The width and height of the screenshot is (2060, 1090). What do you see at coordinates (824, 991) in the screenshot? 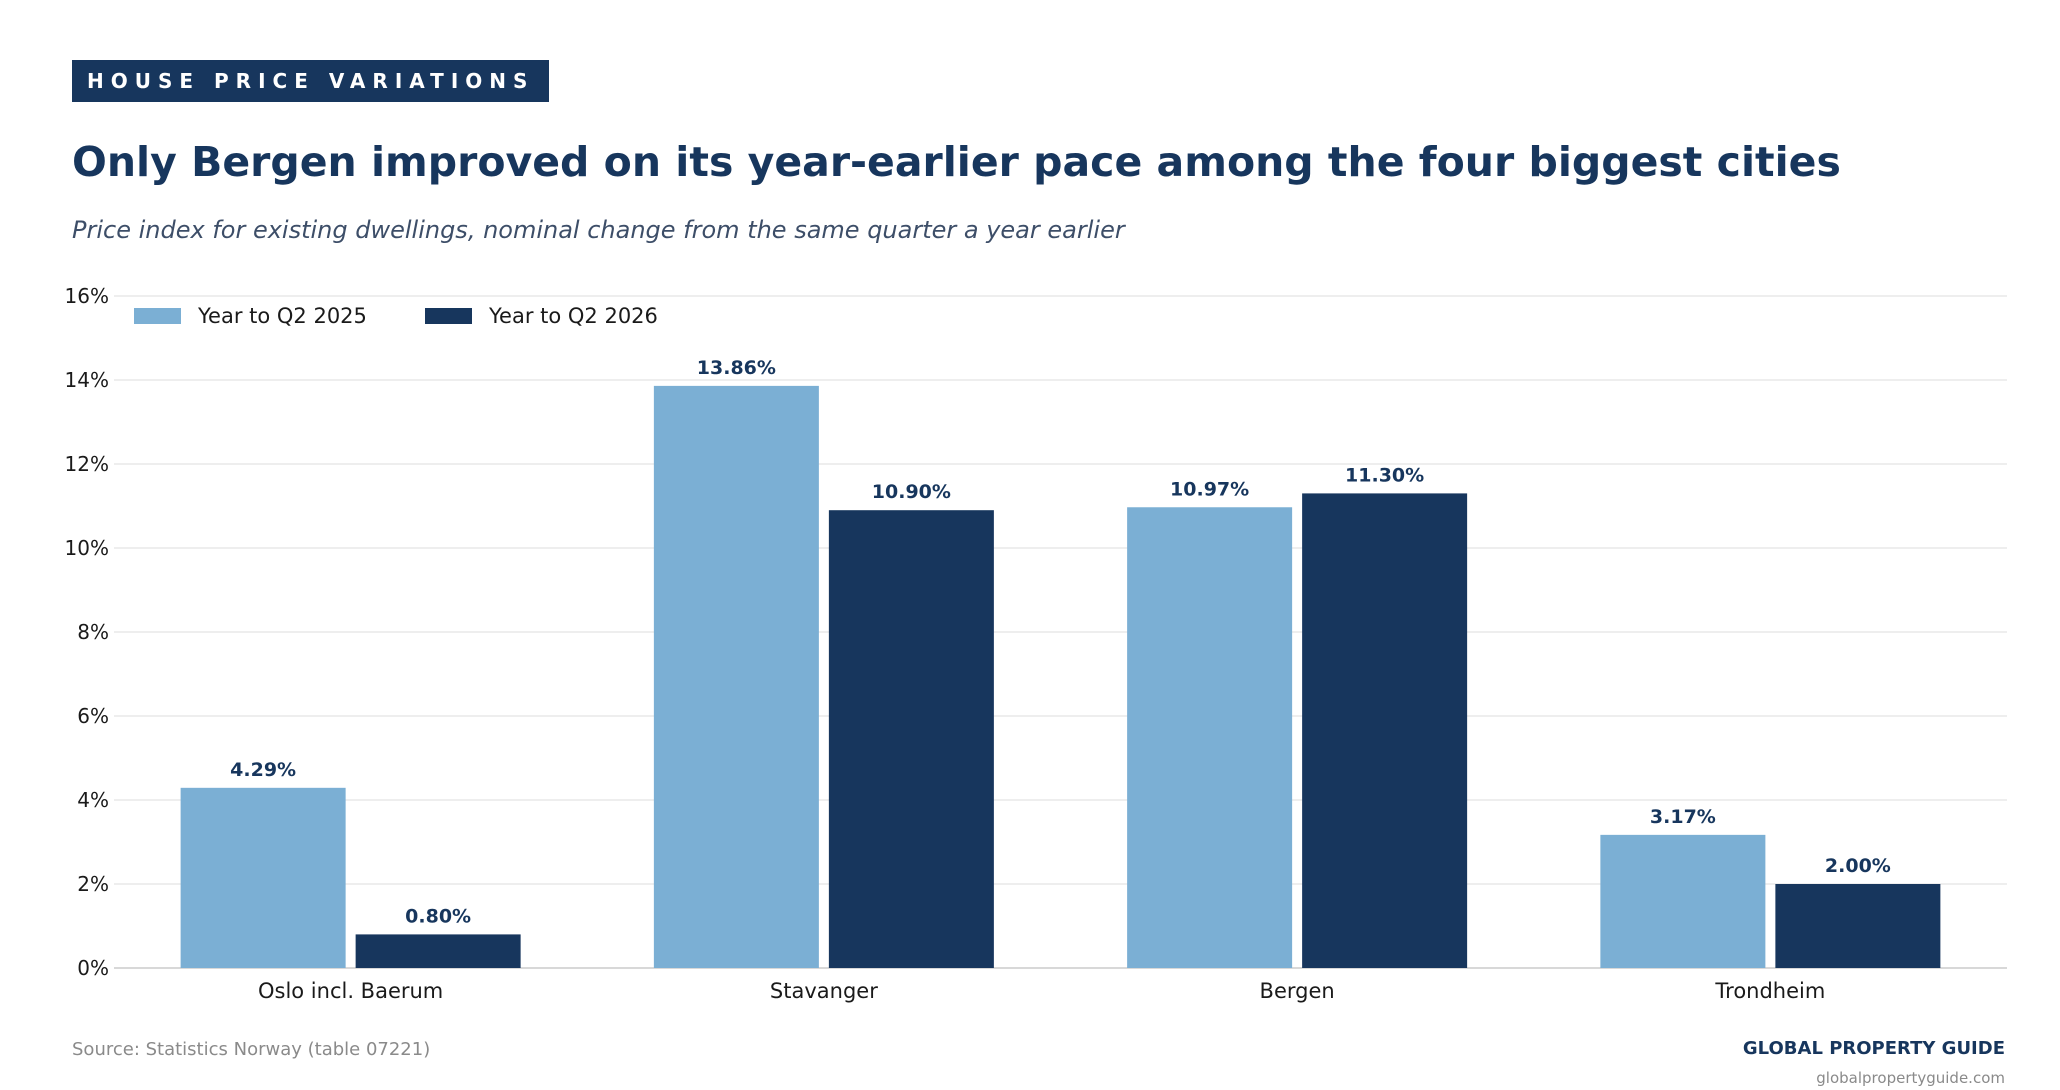
I see `x-tick-label: Stavanger` at bounding box center [824, 991].